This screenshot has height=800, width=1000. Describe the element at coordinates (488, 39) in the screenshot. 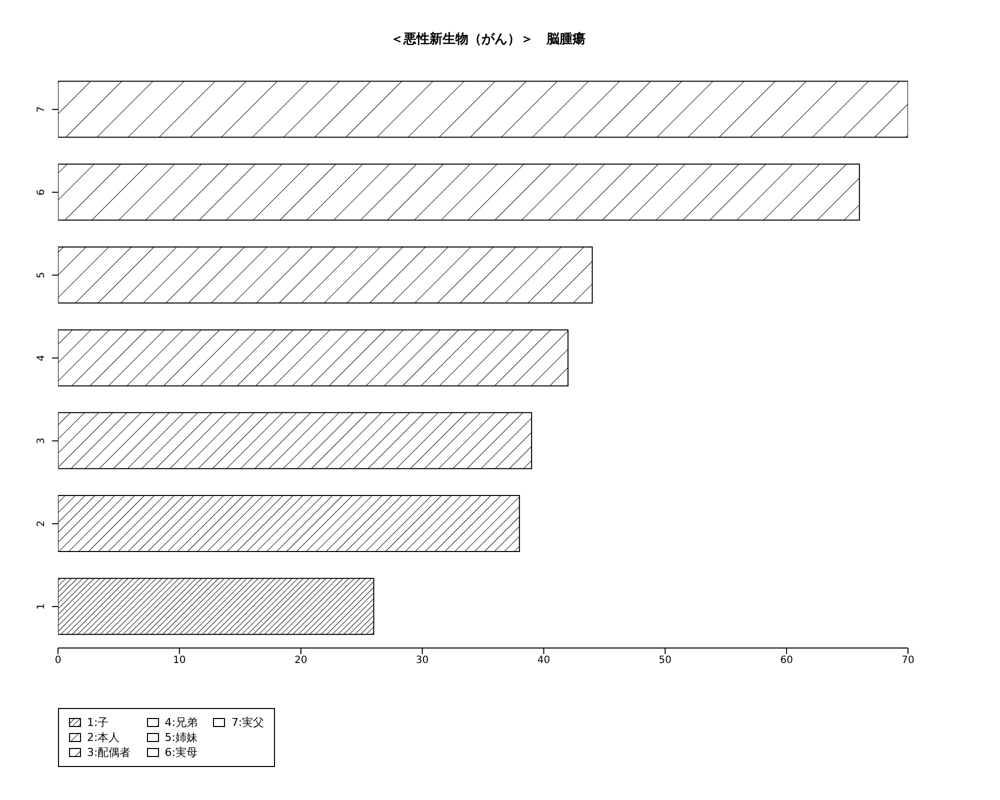

I see `chart-title: ＜悪性新生物（がん）＞ 脳腫瘍` at that location.